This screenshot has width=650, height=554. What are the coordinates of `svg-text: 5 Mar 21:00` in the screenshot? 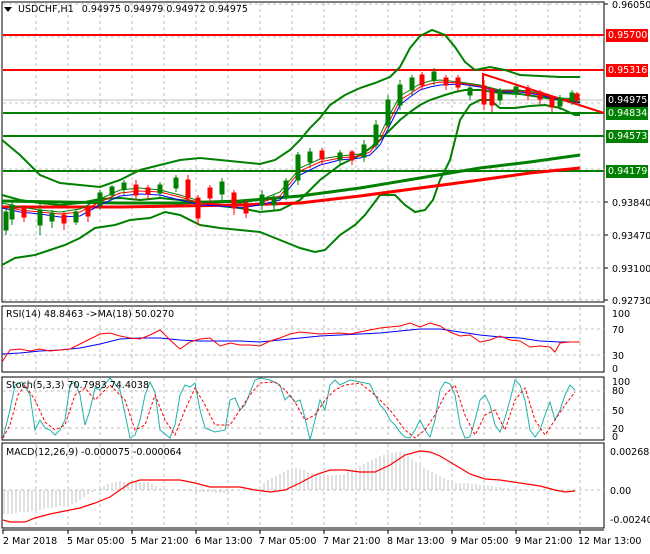 It's located at (159, 541).